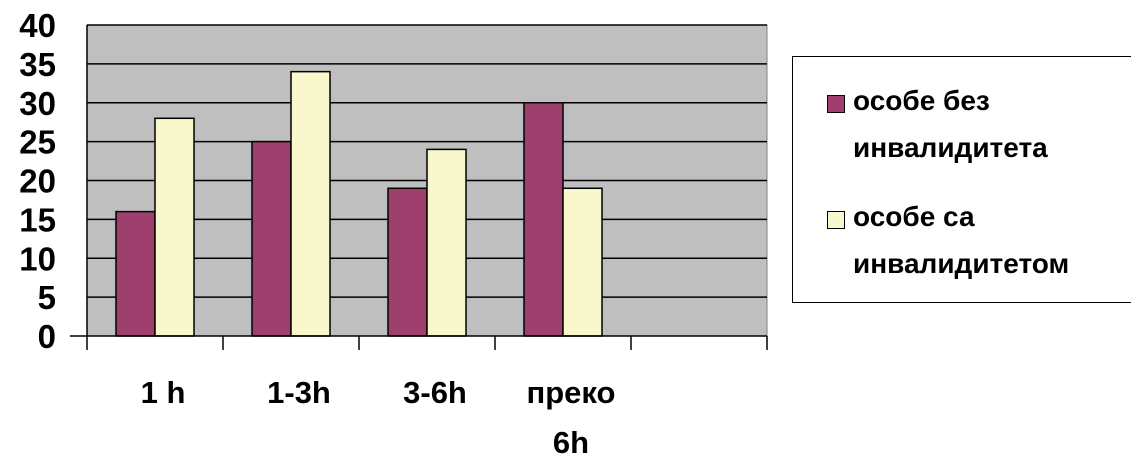  Describe the element at coordinates (950, 147) in the screenshot. I see `legend-label-line: инвалидитета` at that location.